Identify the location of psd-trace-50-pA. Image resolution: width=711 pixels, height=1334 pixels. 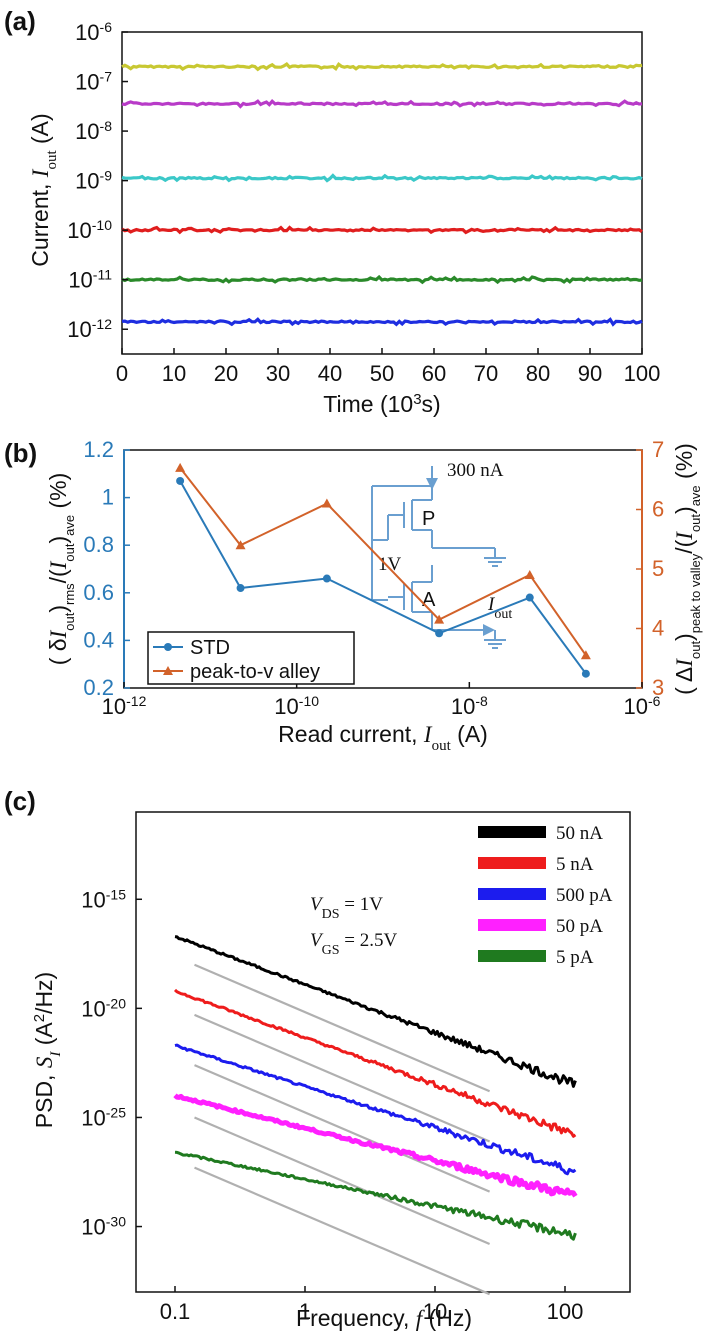
(375, 1145).